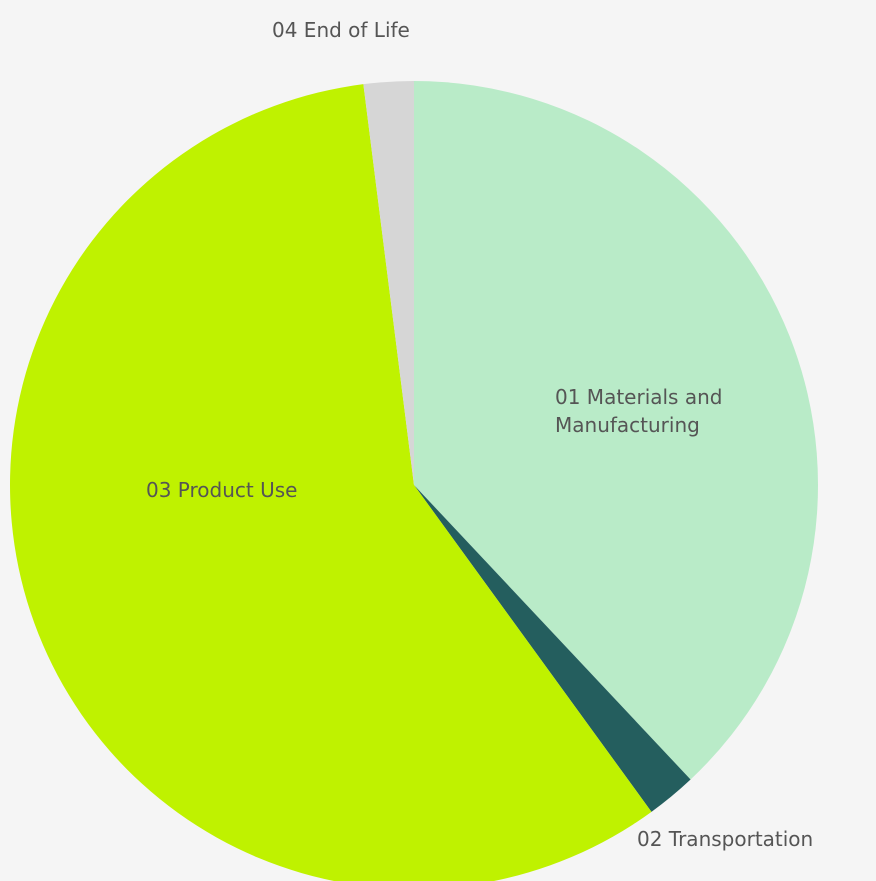  I want to click on slice-label: 01 Materials and Manufacturing, so click(639, 411).